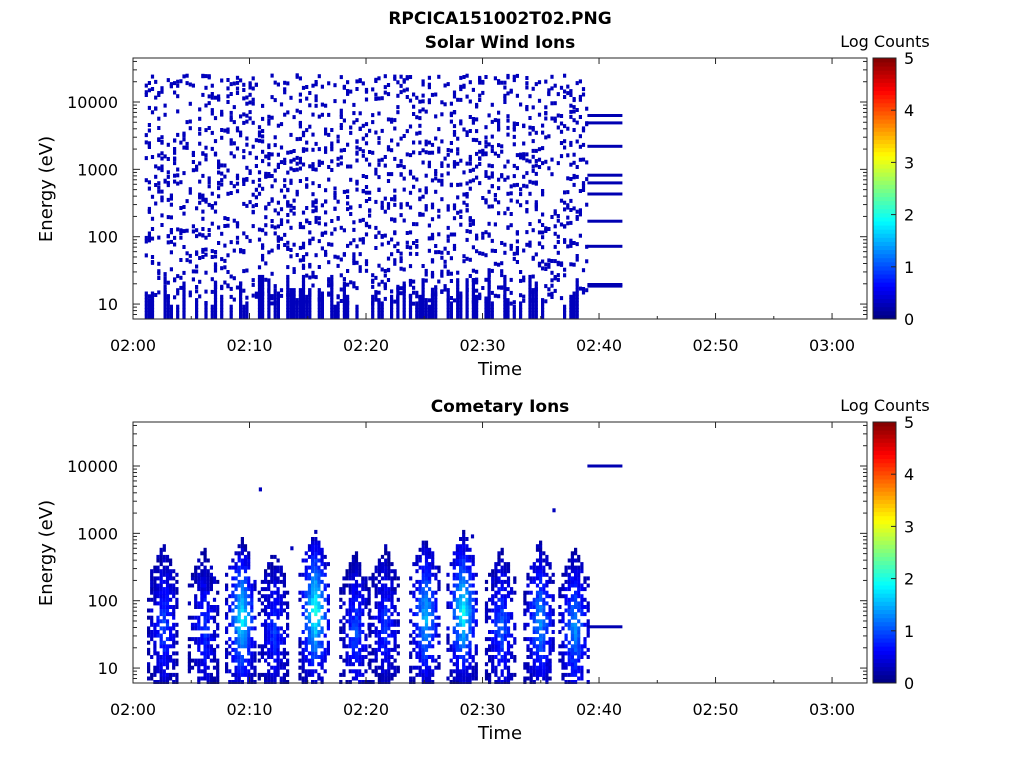 The image size is (1024, 768). I want to click on y-tick-label: 1000, so click(97, 169).